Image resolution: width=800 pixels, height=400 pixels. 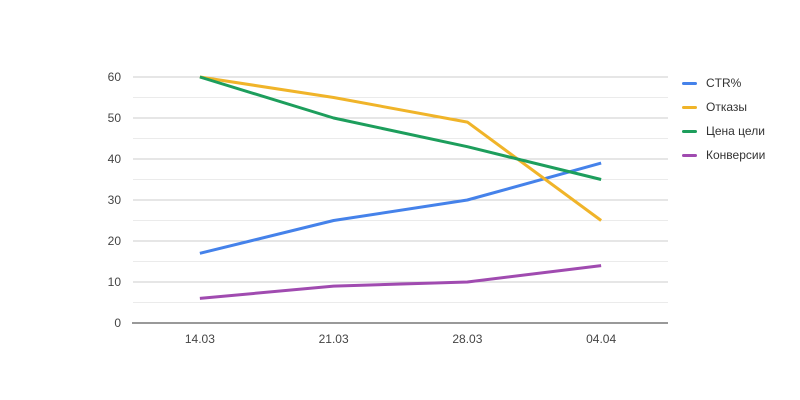 What do you see at coordinates (114, 282) in the screenshot?
I see `y-axis-tick-label: 10` at bounding box center [114, 282].